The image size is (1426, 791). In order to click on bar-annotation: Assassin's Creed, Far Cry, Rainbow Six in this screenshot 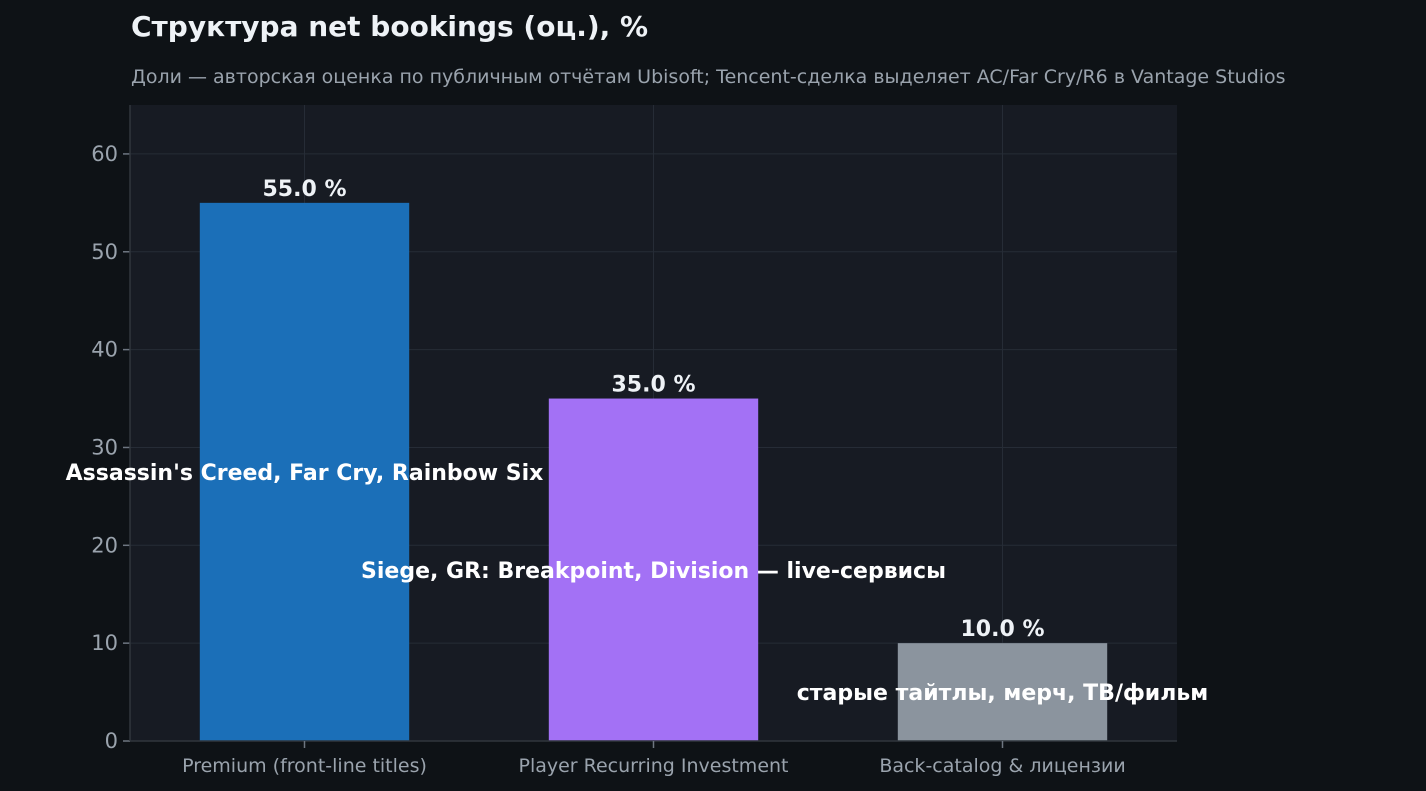, I will do `click(305, 473)`.